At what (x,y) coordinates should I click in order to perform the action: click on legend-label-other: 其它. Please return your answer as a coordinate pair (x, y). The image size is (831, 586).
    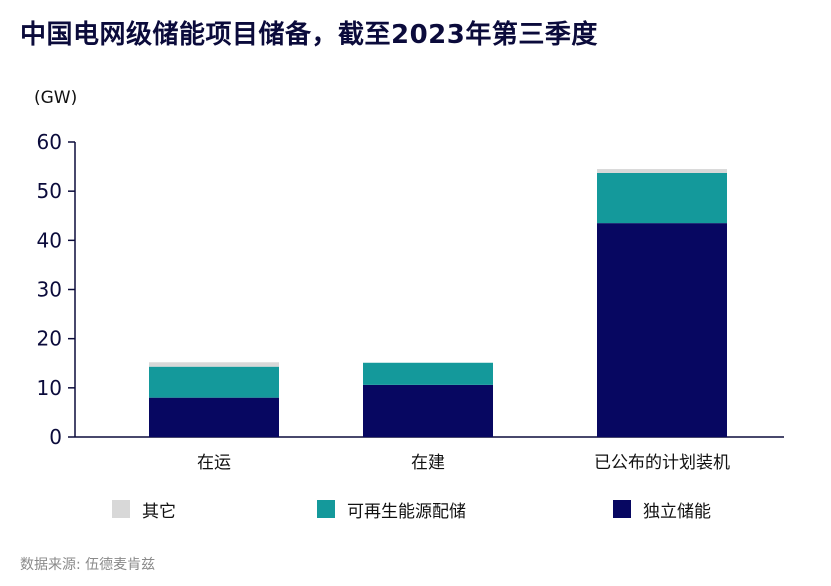
    Looking at the image, I should click on (159, 511).